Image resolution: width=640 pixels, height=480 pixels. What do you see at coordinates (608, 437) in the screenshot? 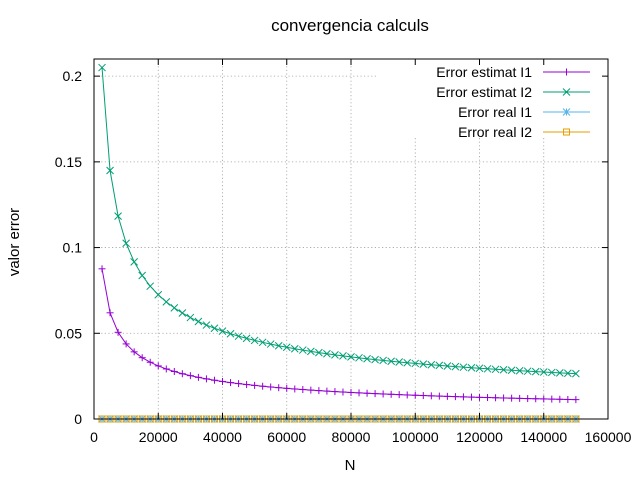
I see `x-tick-label: 160000` at bounding box center [608, 437].